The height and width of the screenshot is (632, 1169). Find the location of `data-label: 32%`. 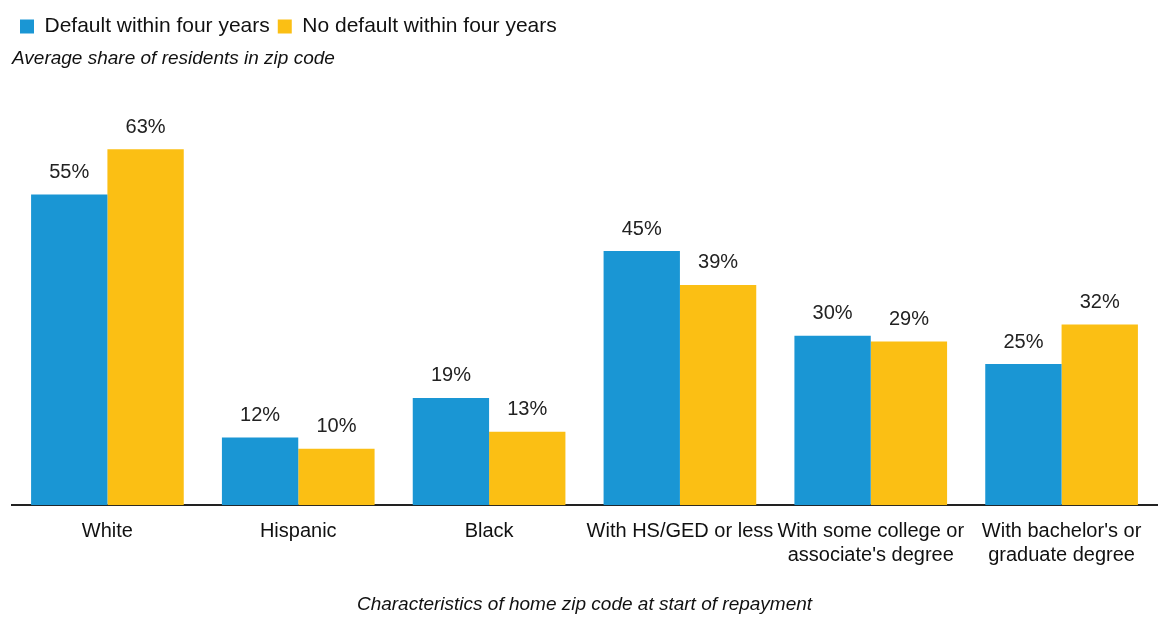

data-label: 32% is located at coordinates (1099, 300).